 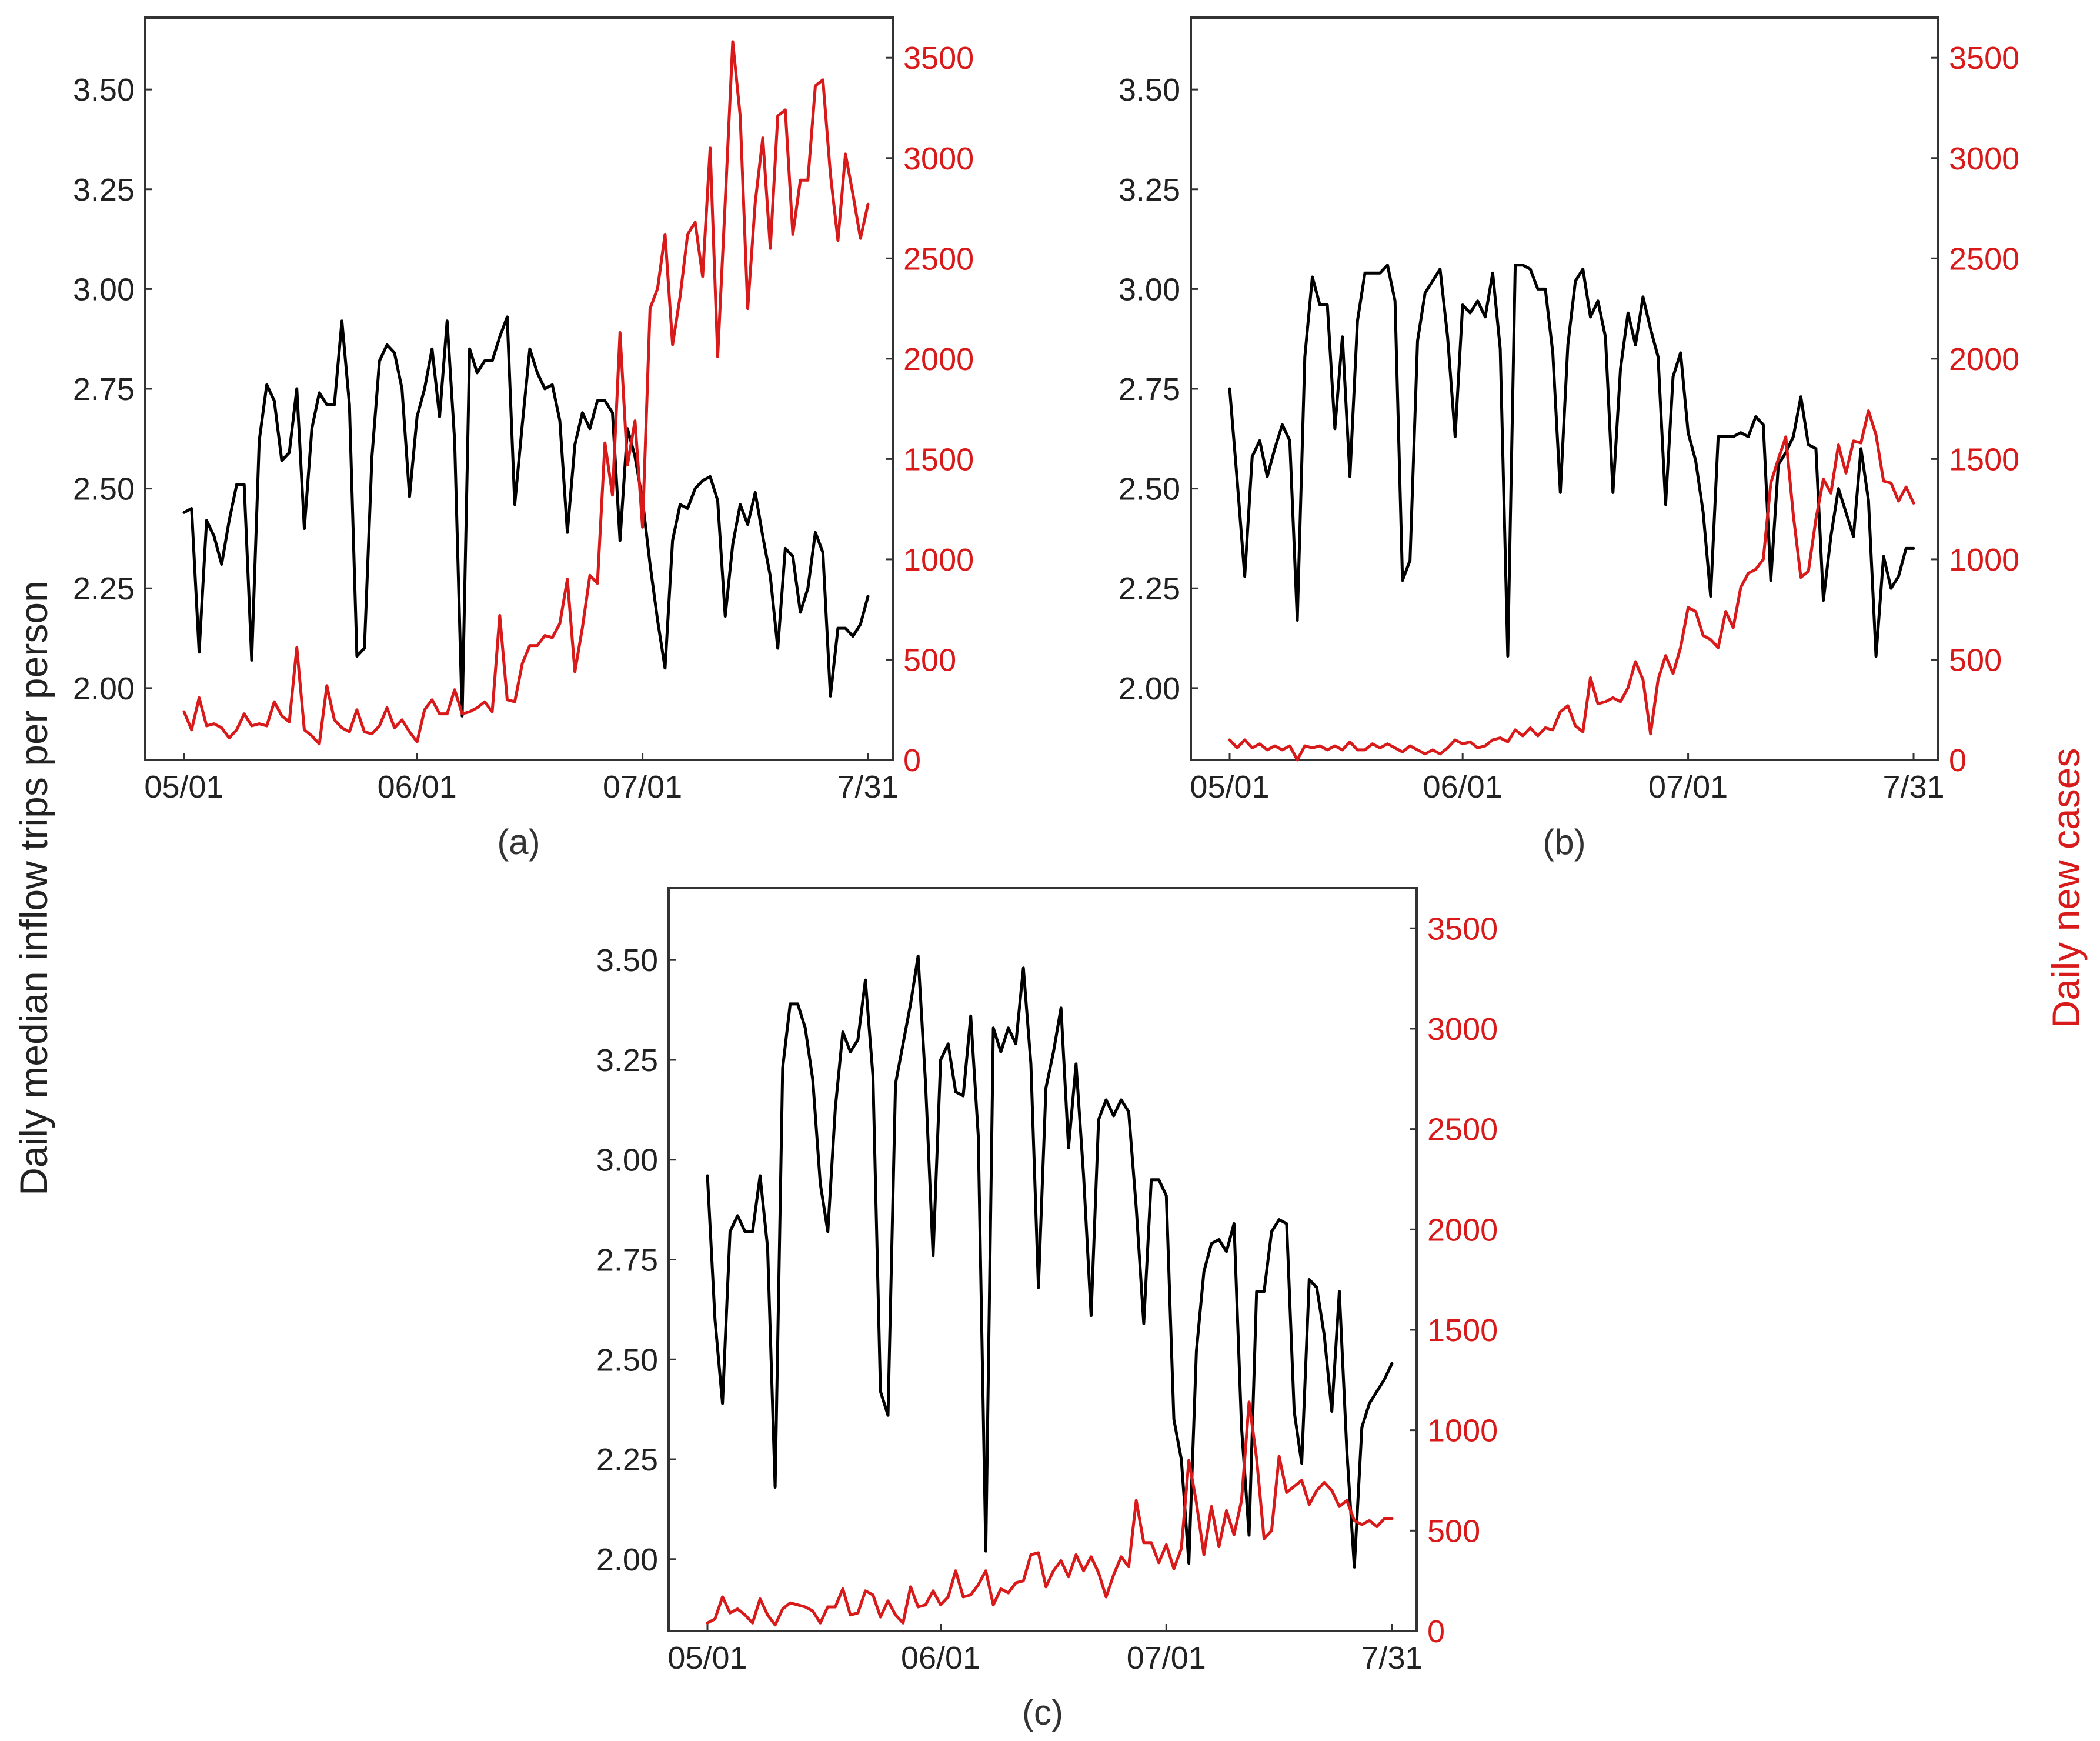 What do you see at coordinates (2066, 888) in the screenshot?
I see `right-axis-title: Daily new cases` at bounding box center [2066, 888].